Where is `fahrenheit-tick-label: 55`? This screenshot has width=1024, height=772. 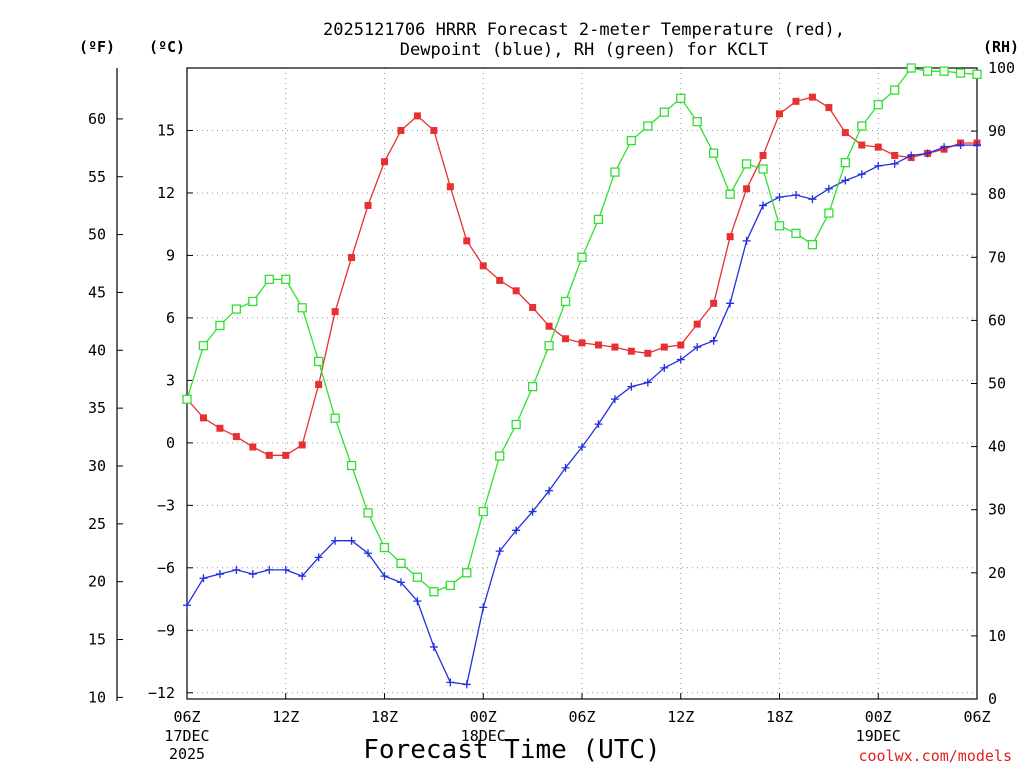 fahrenheit-tick-label: 55 is located at coordinates (97, 177).